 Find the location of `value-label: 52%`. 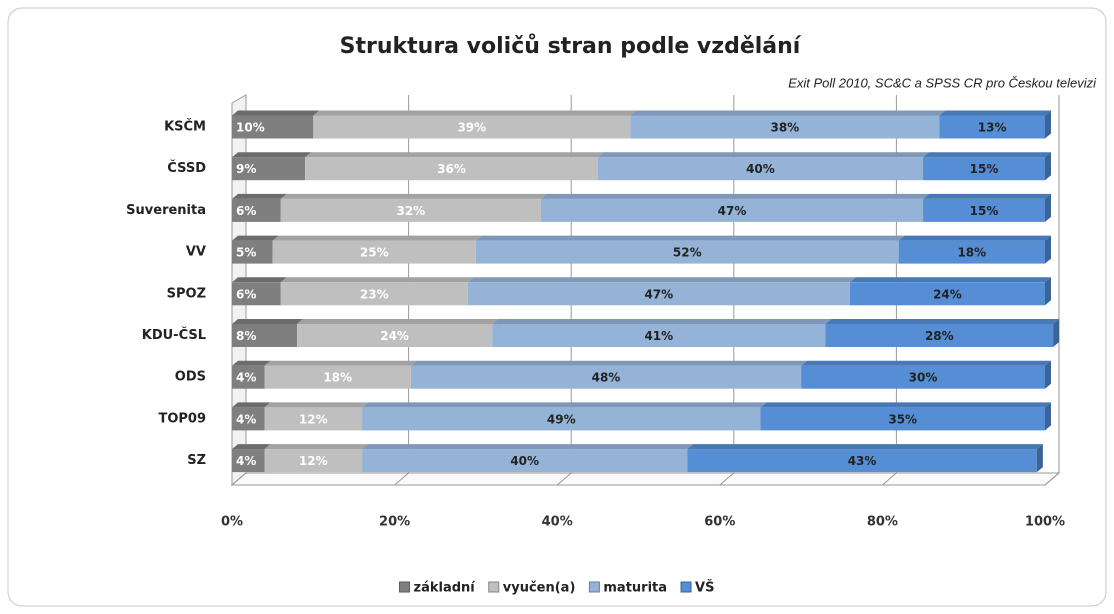

value-label: 52% is located at coordinates (687, 253).